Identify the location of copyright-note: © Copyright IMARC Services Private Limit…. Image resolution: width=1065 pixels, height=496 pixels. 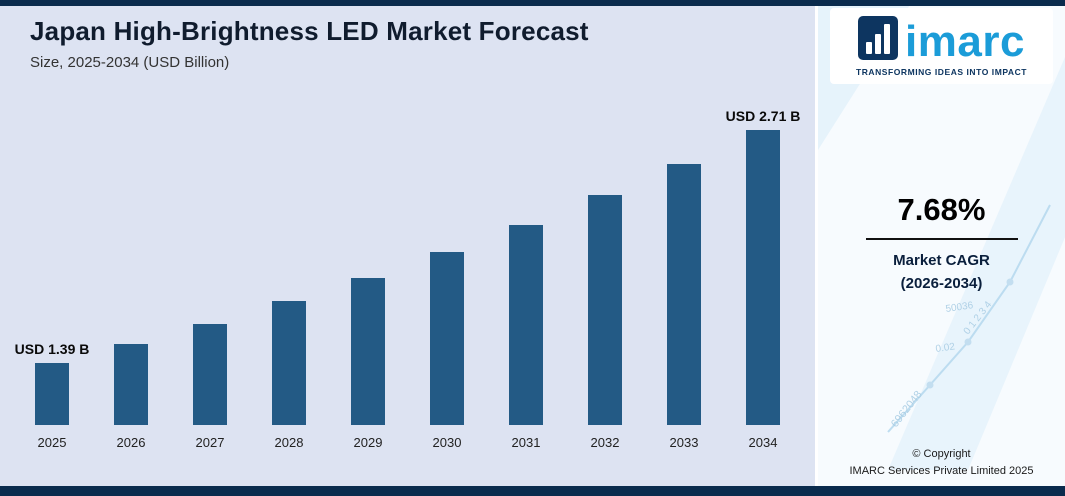
(941, 463).